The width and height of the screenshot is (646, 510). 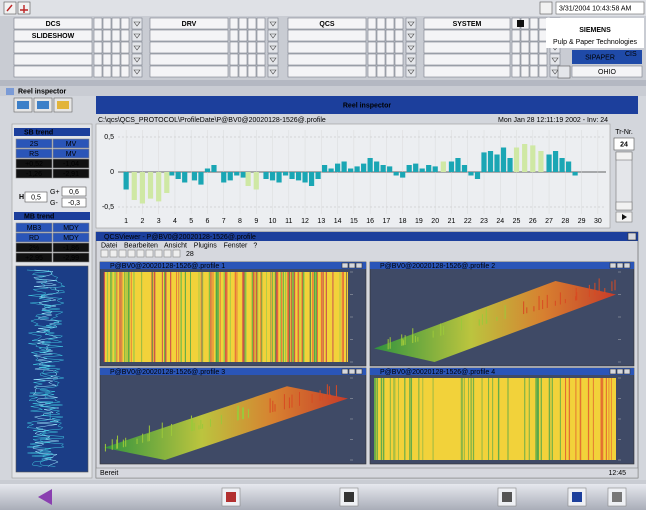 What do you see at coordinates (437, 266) in the screenshot?
I see `pane-title: P@BV0@20020128-1526@.profile 2` at bounding box center [437, 266].